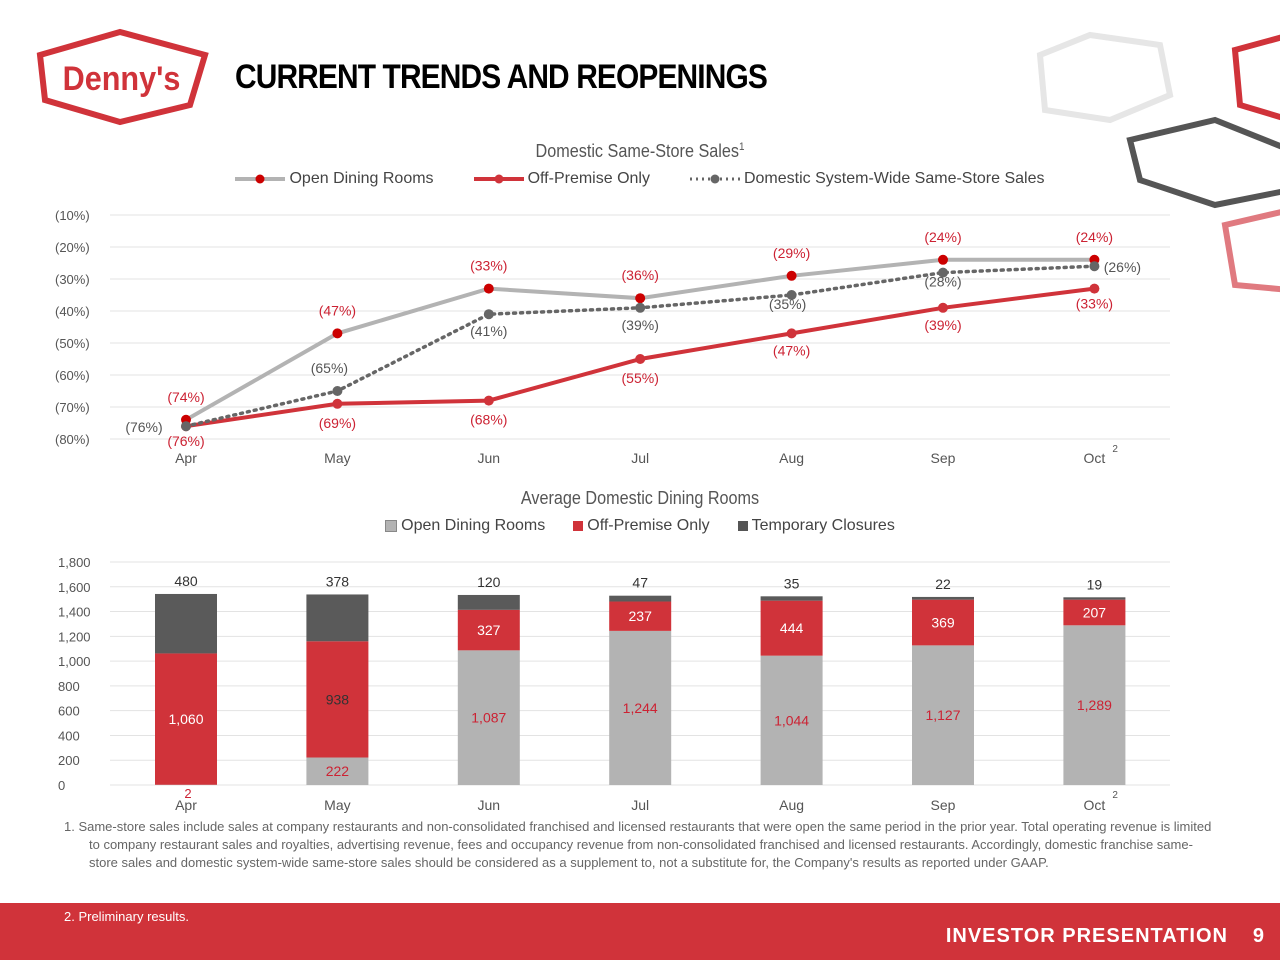  Describe the element at coordinates (942, 282) in the screenshot. I see `data-label: (28%)` at that location.